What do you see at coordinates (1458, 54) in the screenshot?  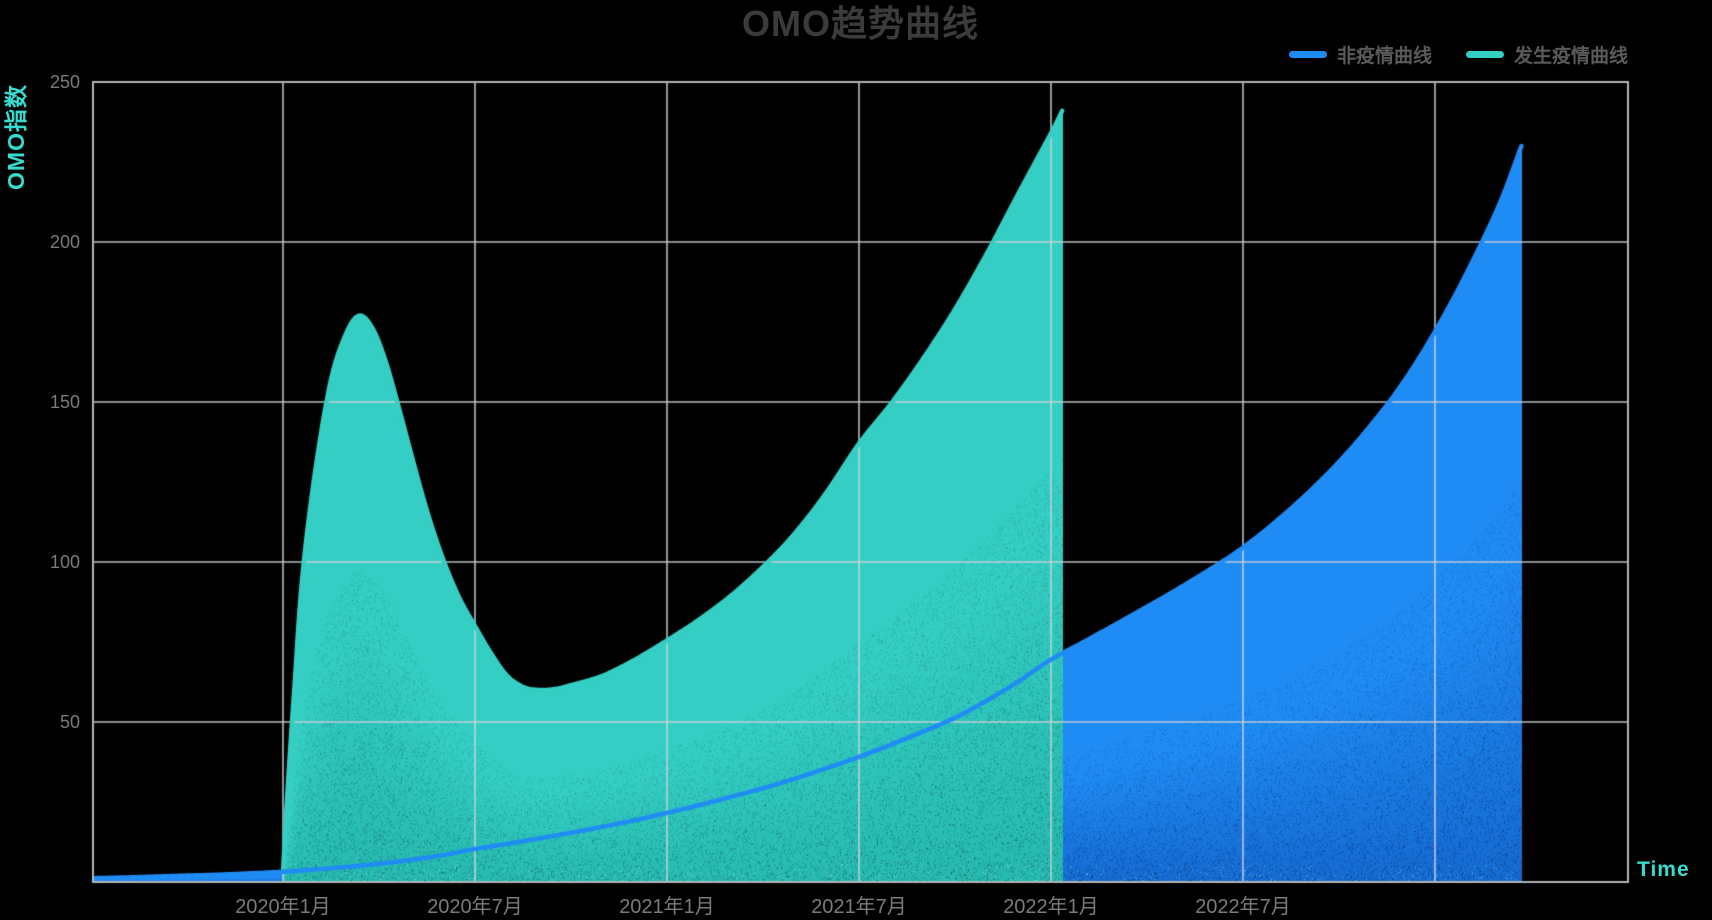 I see `legend: 非疫情曲线 发生疫情曲线` at bounding box center [1458, 54].